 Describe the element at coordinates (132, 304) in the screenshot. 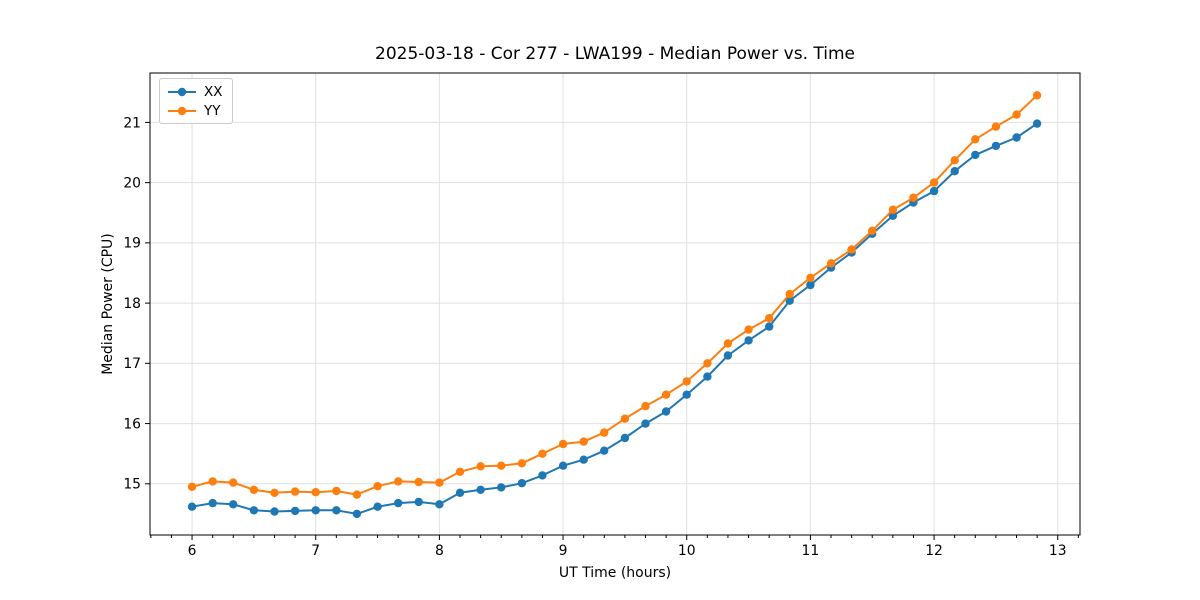

I see `y-tick-label: 18` at that location.